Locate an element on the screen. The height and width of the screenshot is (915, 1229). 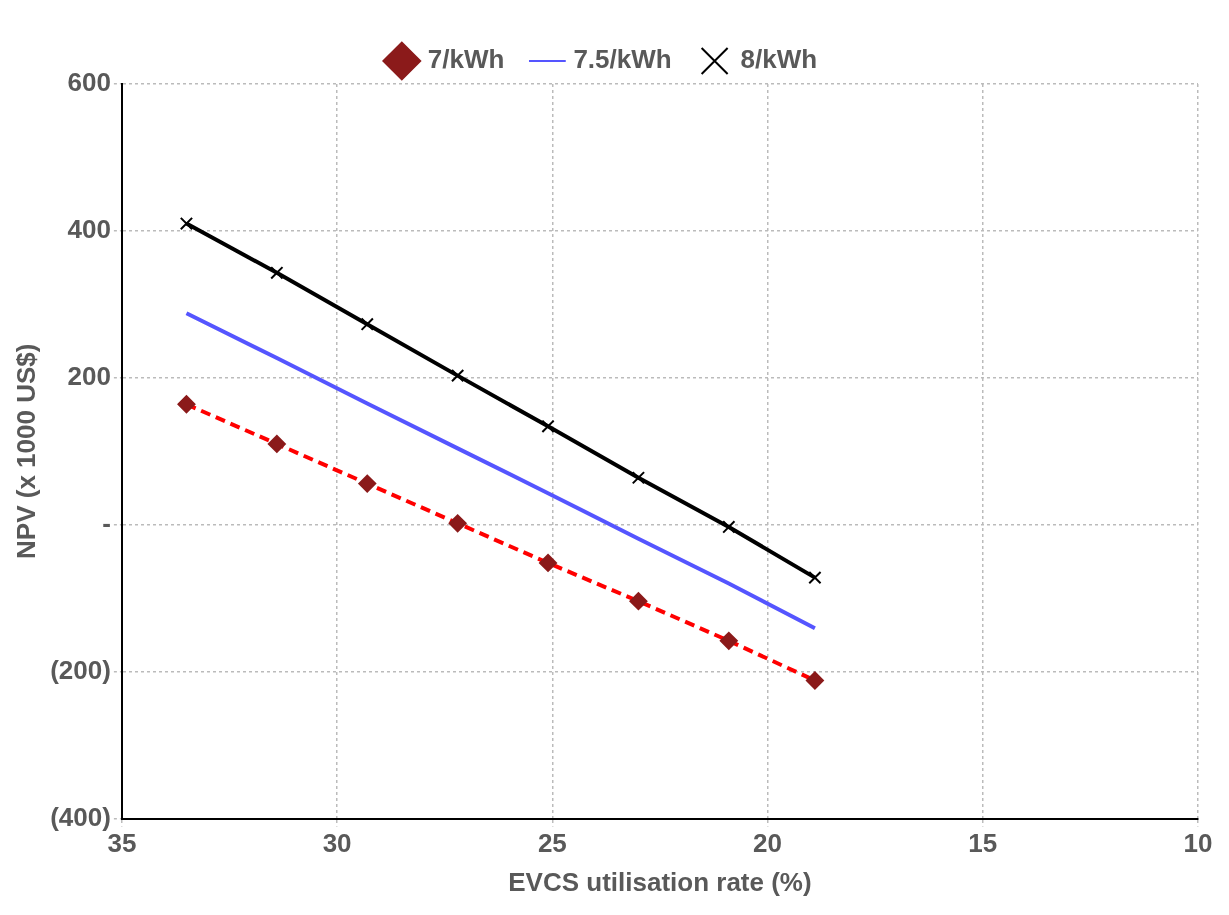
x-tick-label: 25 is located at coordinates (552, 843).